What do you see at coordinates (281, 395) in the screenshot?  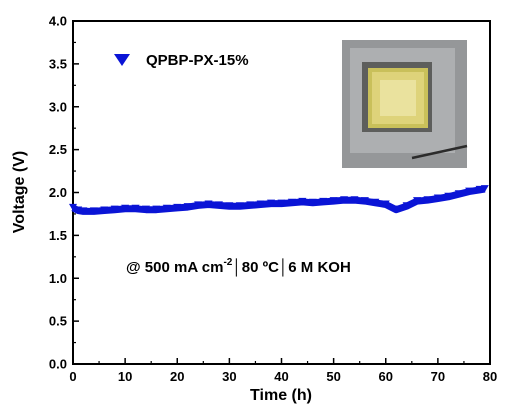 I see `x-axis-title: Time (h)` at bounding box center [281, 395].